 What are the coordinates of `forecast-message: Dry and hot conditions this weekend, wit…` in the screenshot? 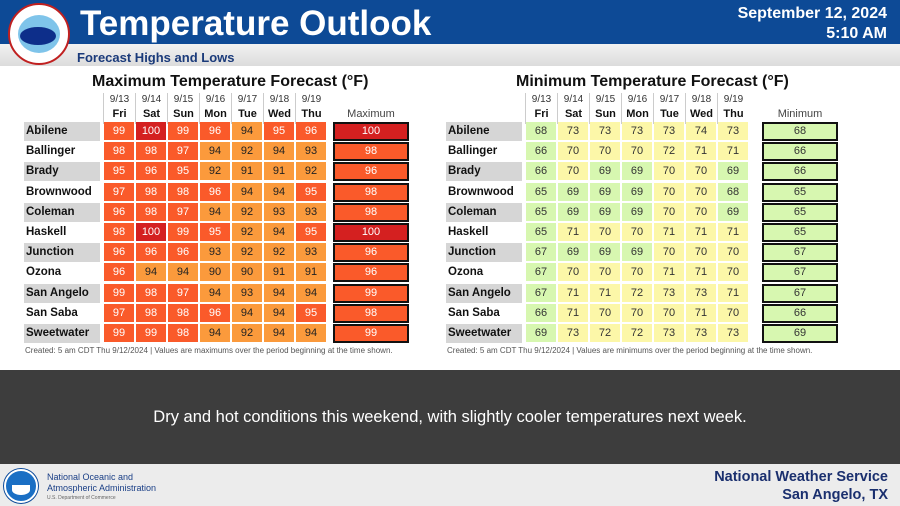 It's located at (450, 417).